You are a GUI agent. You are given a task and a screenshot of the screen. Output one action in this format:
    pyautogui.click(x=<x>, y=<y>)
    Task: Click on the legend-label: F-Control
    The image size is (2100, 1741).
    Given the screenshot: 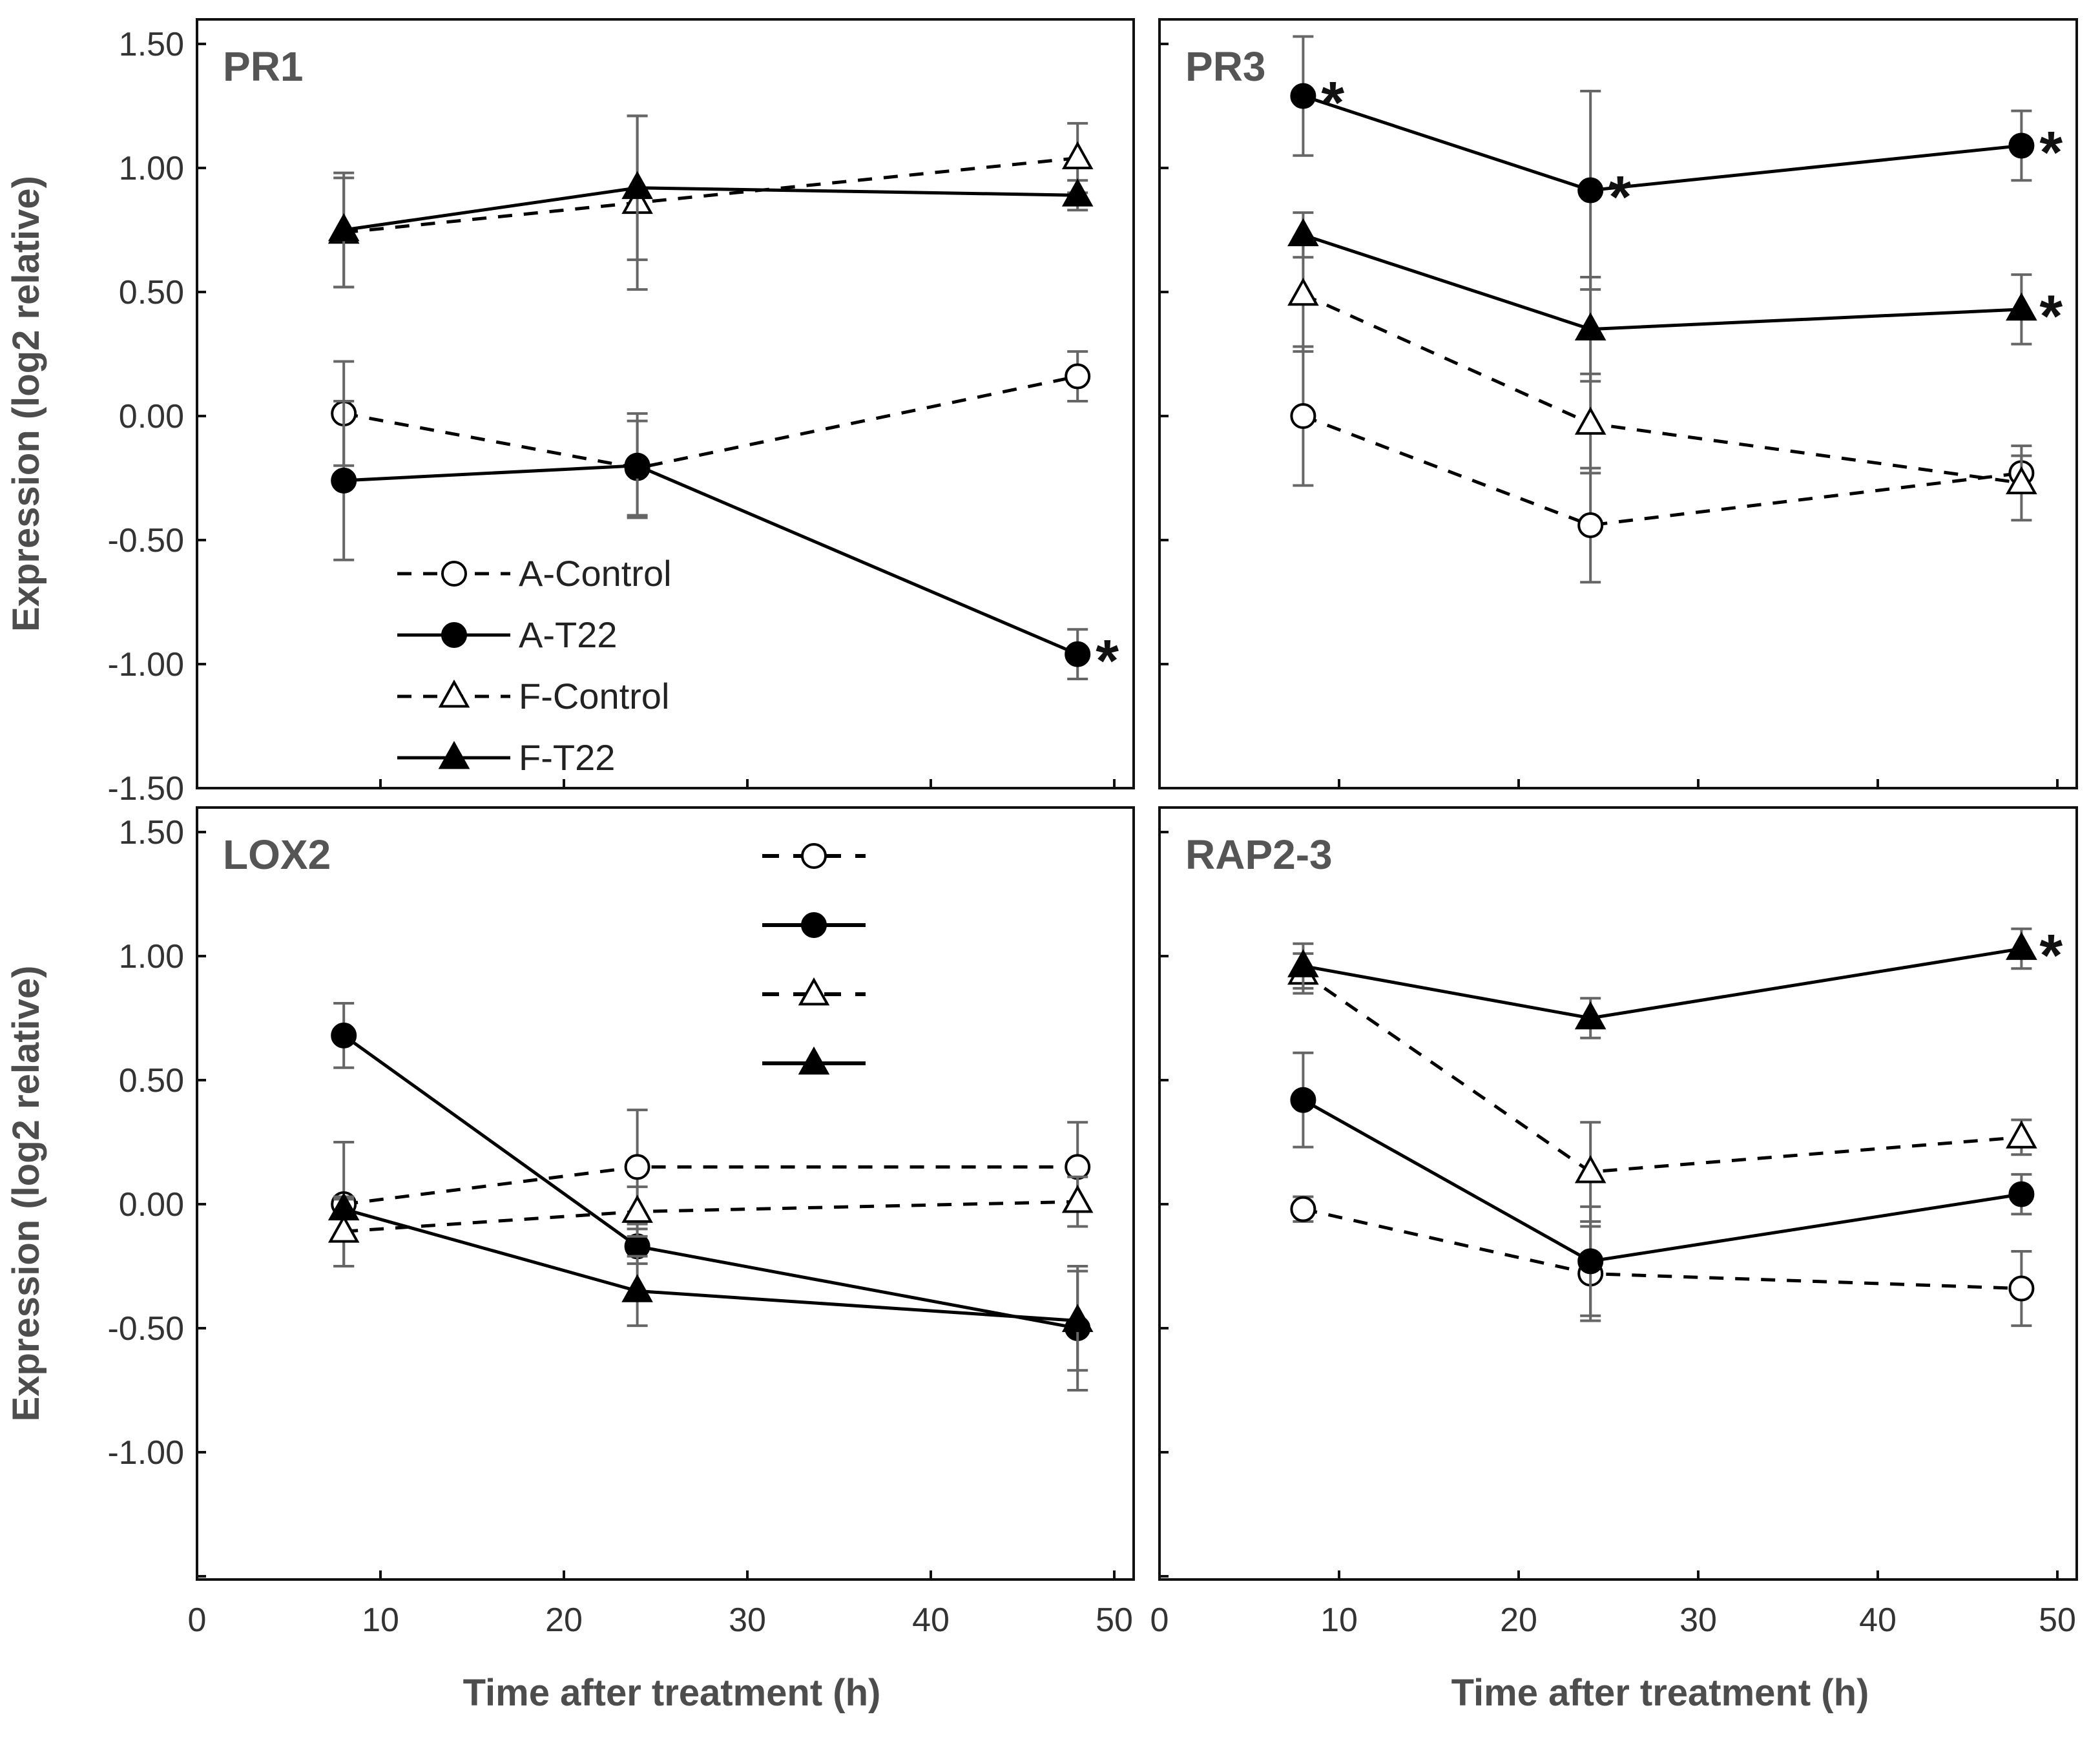 What is the action you would take?
    pyautogui.click(x=594, y=696)
    